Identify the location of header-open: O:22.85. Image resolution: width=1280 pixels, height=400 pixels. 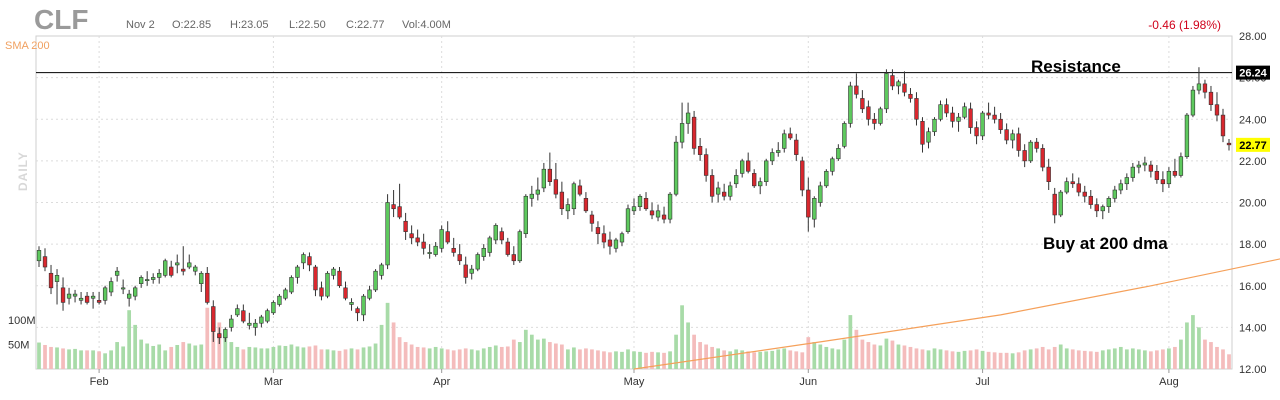
(191, 25).